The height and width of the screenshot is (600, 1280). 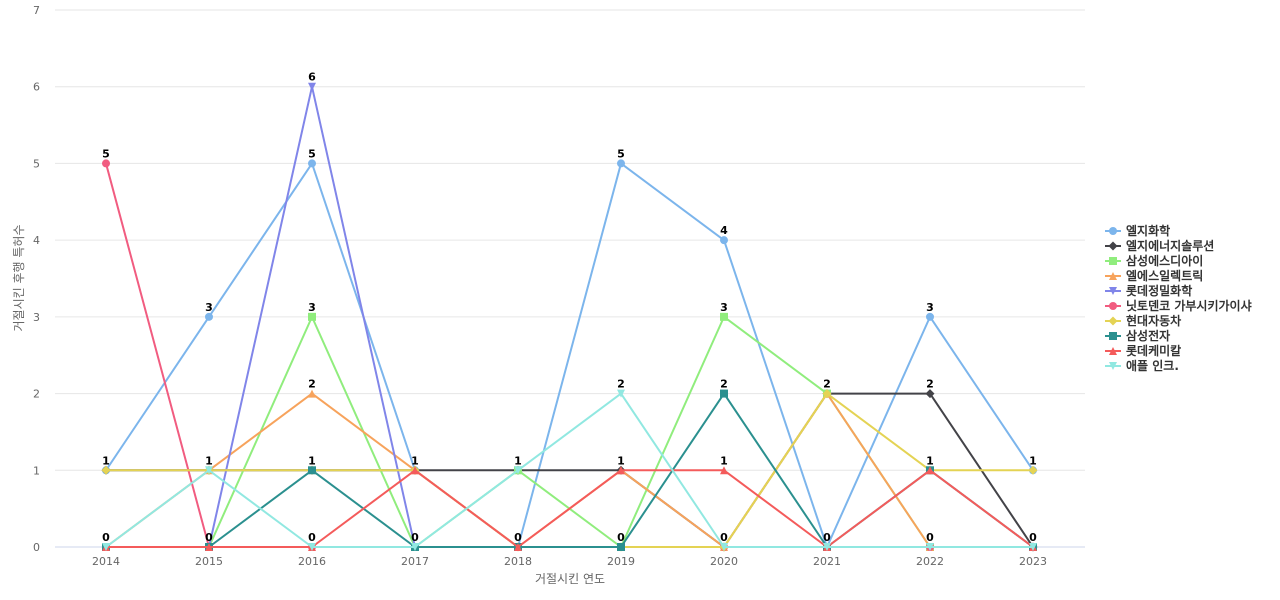 I want to click on data-label: 6, so click(x=312, y=77).